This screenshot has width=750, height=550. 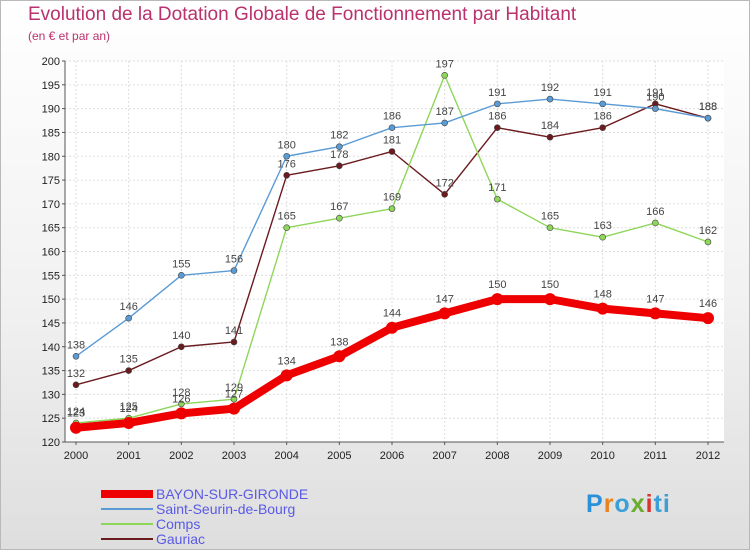 What do you see at coordinates (444, 299) in the screenshot?
I see `data-label: 147` at bounding box center [444, 299].